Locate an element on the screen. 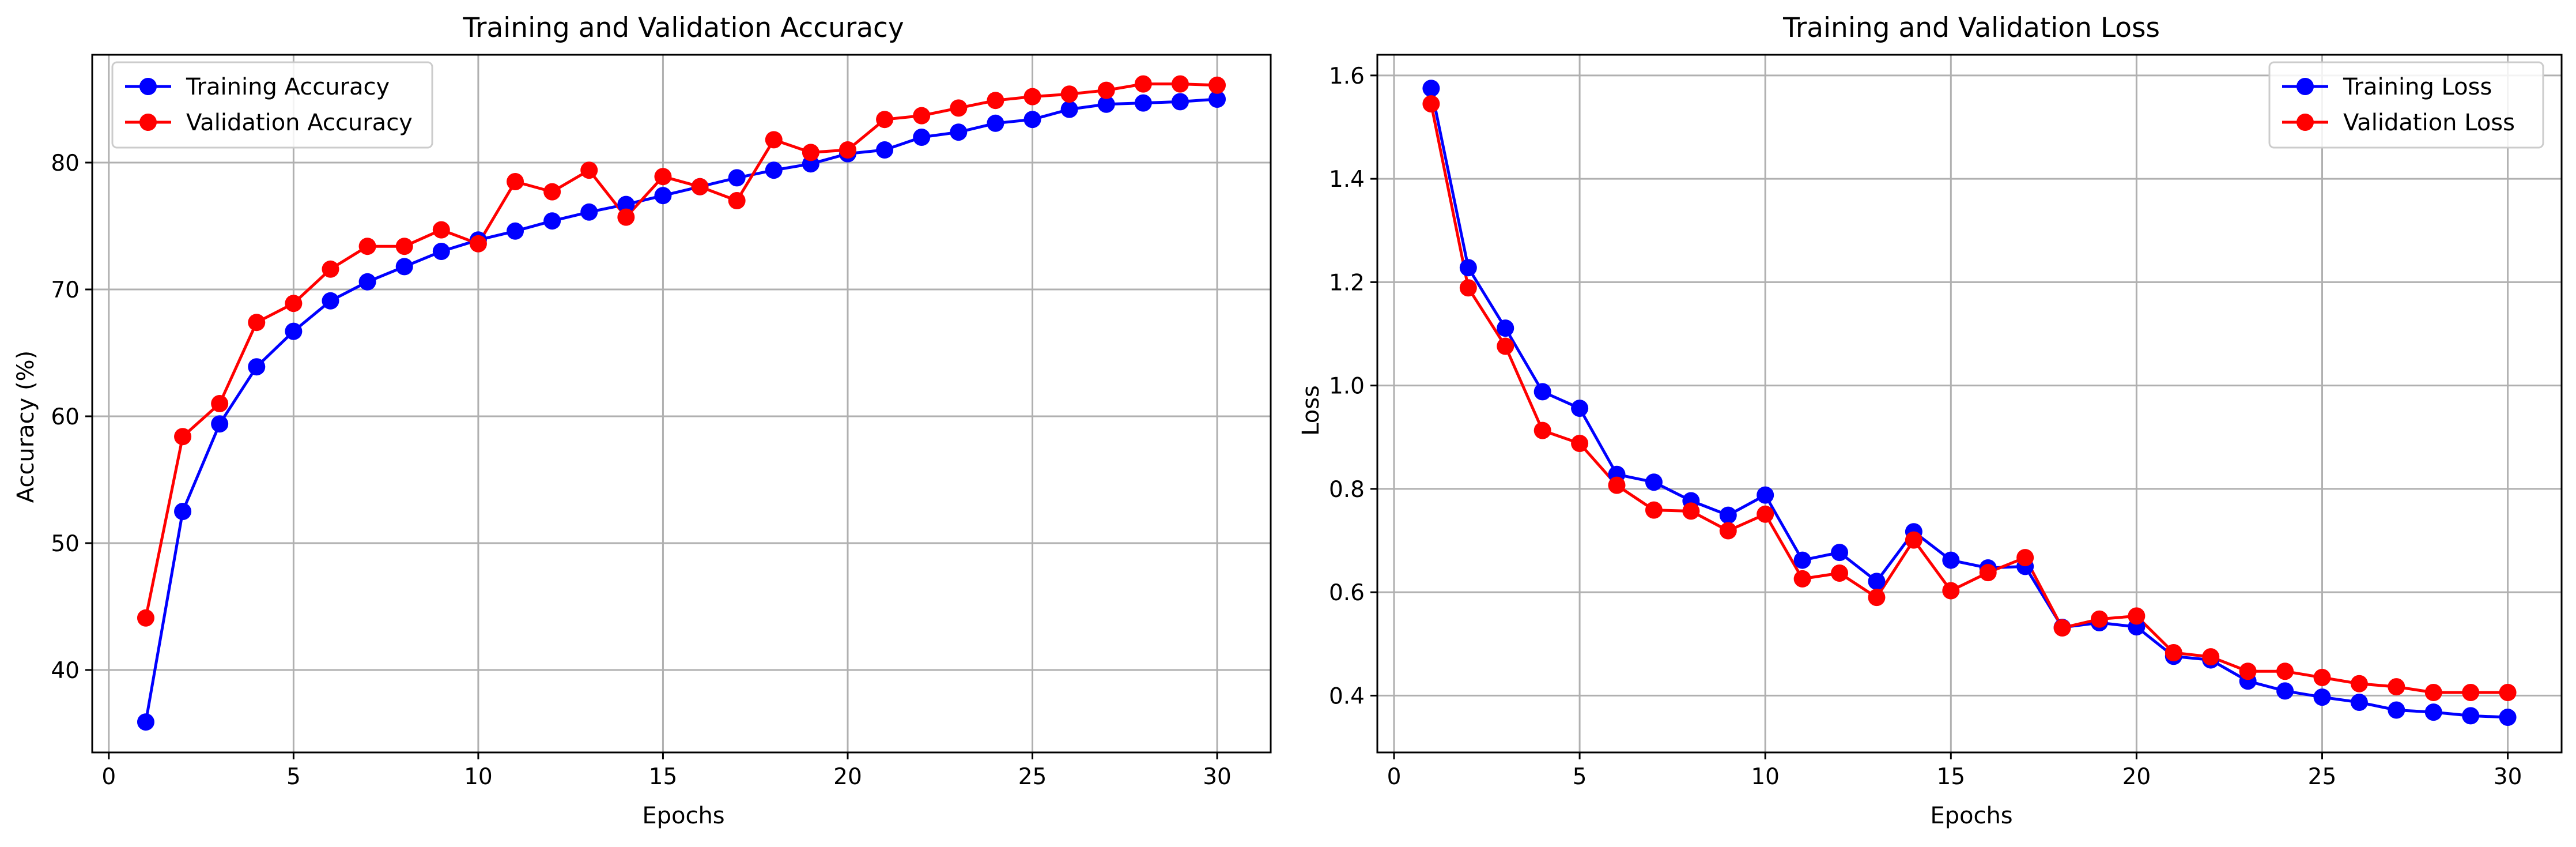  accuracy-chart-title: Training and Validation Accuracy is located at coordinates (683, 28).